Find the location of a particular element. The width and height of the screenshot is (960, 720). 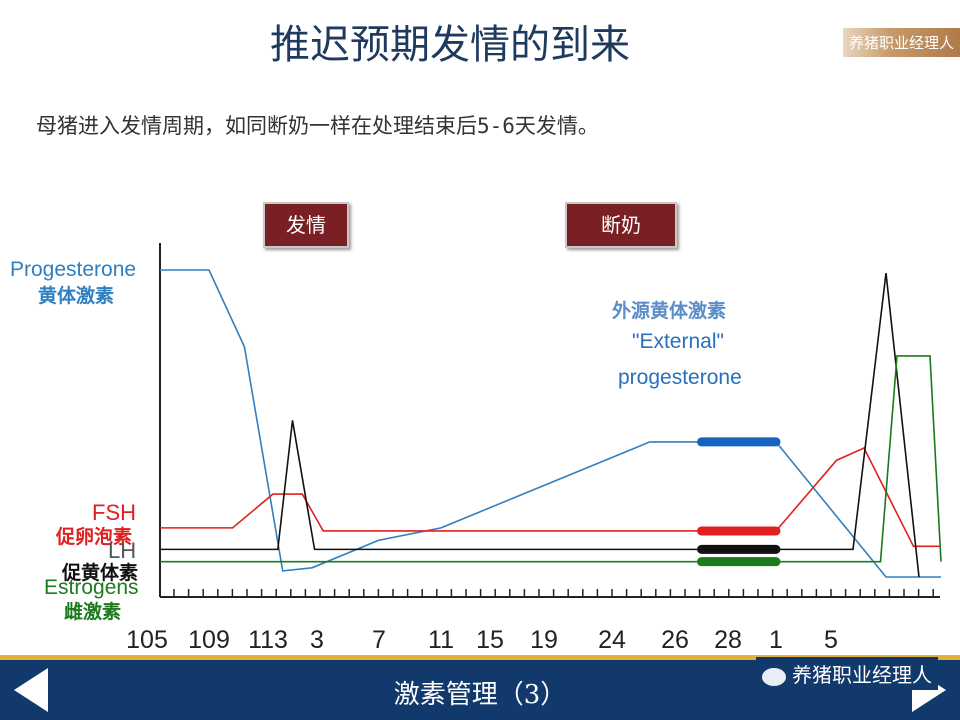

x-tick-label: 28 is located at coordinates (728, 640).